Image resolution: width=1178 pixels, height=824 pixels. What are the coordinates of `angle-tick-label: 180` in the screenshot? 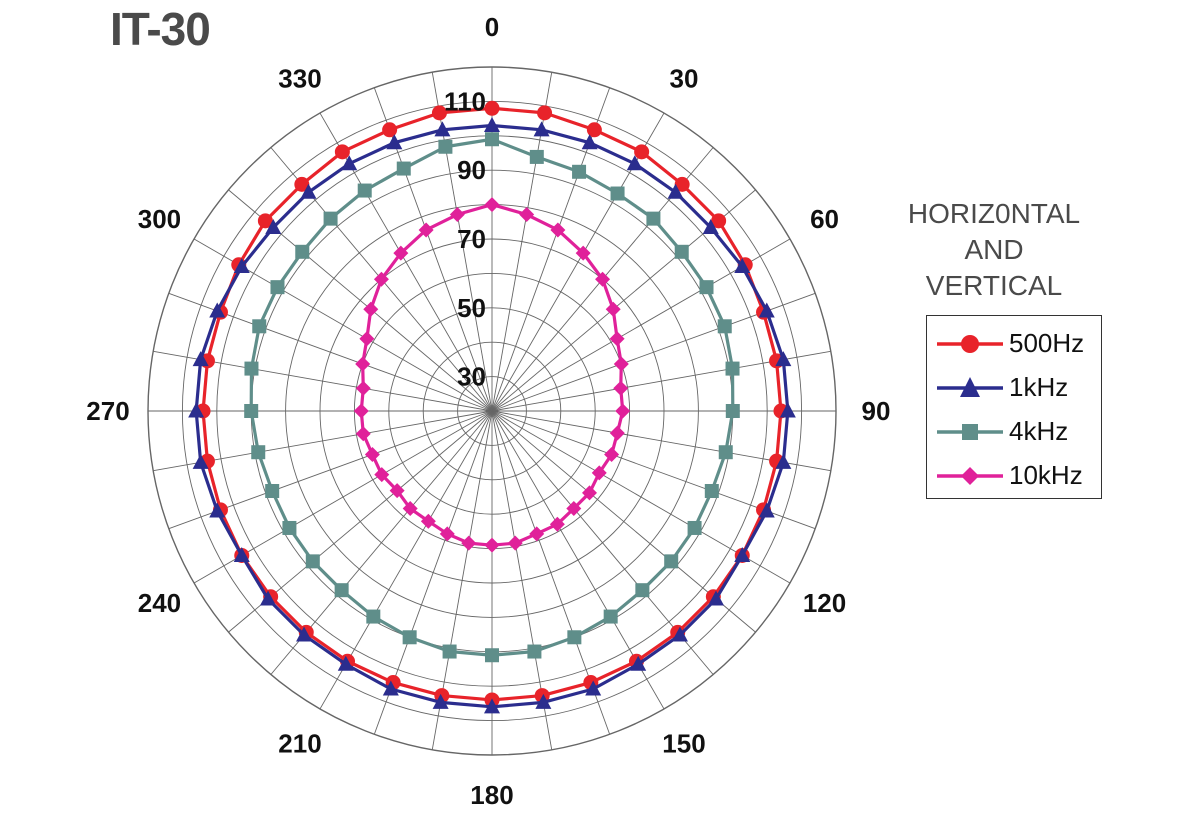 It's located at (491, 795).